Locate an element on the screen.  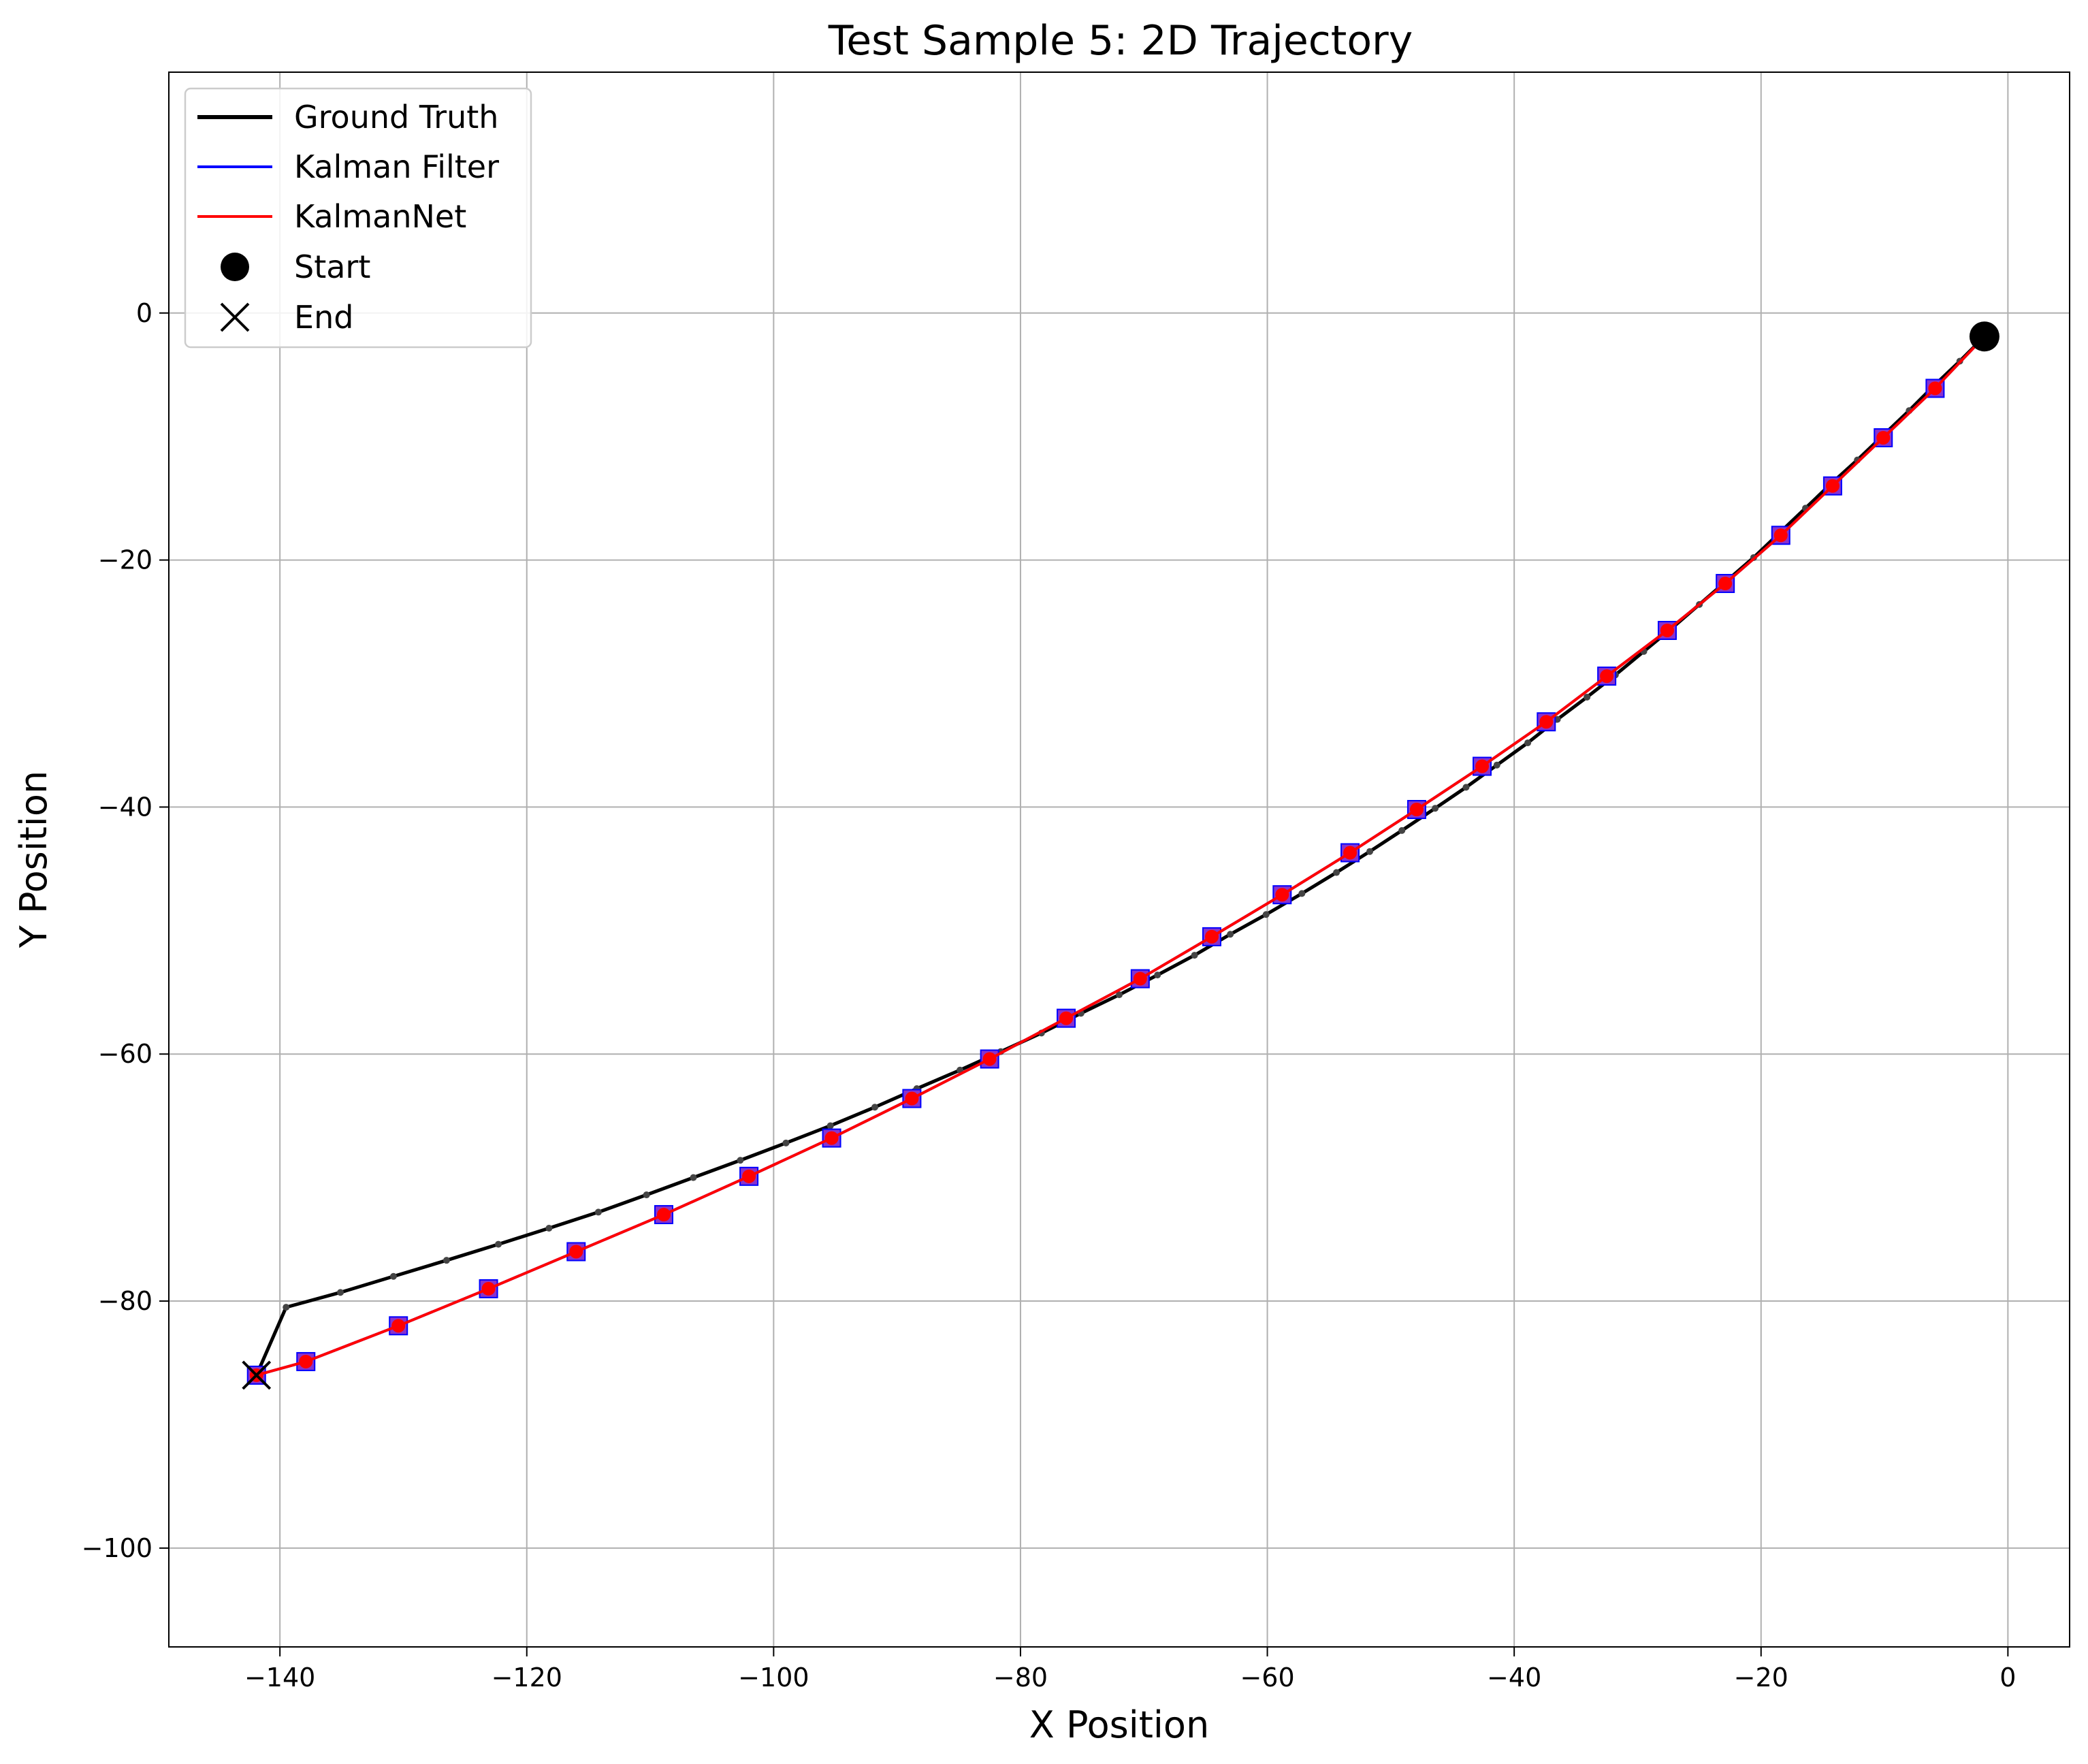
y-tick-label: −80 is located at coordinates (125, 1301).